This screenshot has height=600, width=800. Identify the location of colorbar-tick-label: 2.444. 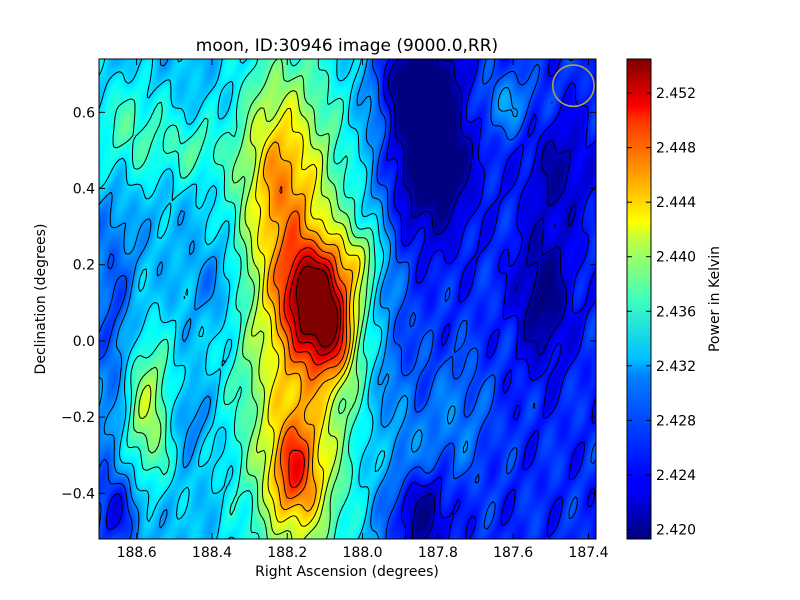
(676, 203).